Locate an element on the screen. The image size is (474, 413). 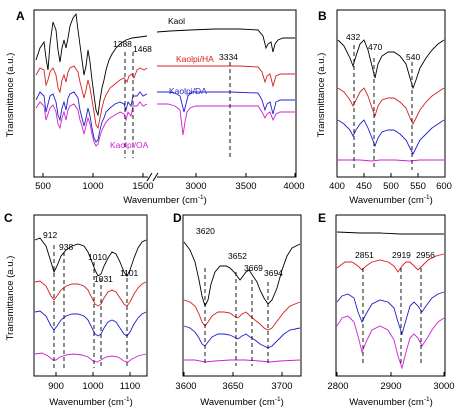
panel-e-xtick-label: 3000 is located at coordinates (443, 386).